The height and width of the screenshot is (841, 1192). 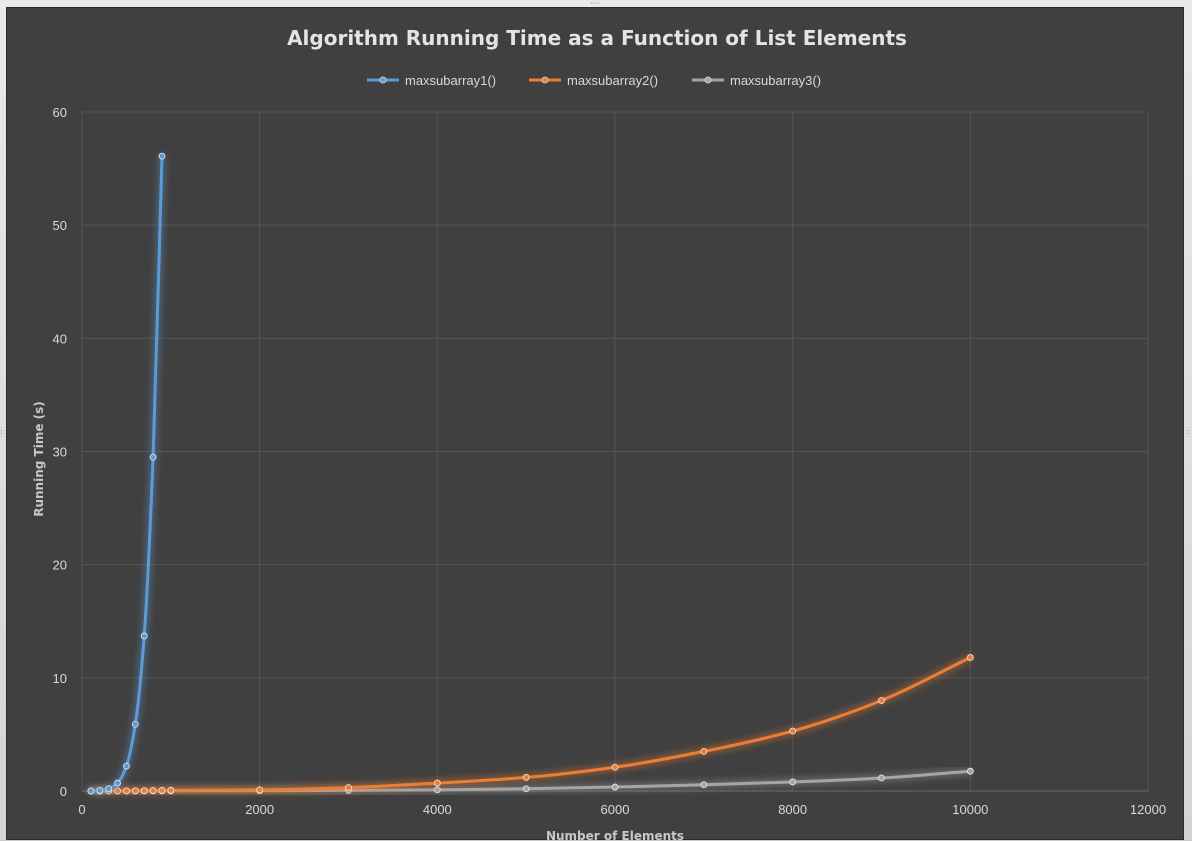 I want to click on series-maxsubarray1, so click(x=126, y=473).